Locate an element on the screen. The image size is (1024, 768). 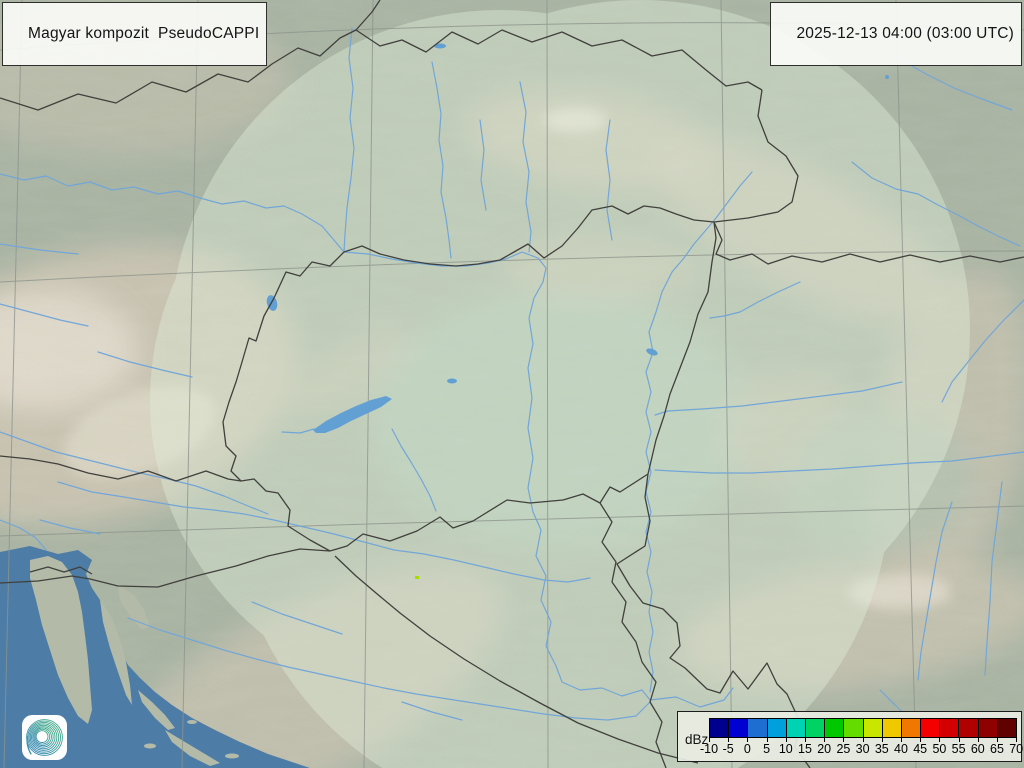
lake-velence is located at coordinates (452, 381).